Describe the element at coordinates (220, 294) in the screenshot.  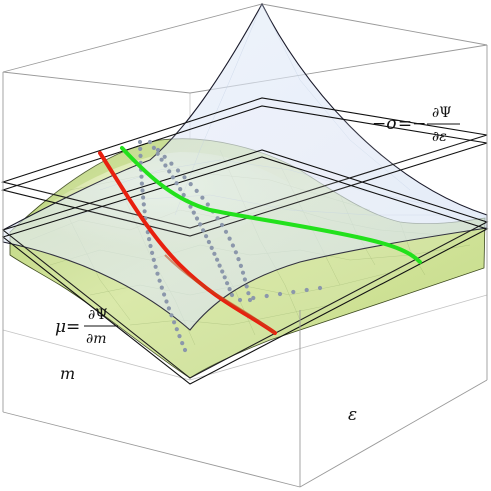
I see `red-curve-shadow` at that location.